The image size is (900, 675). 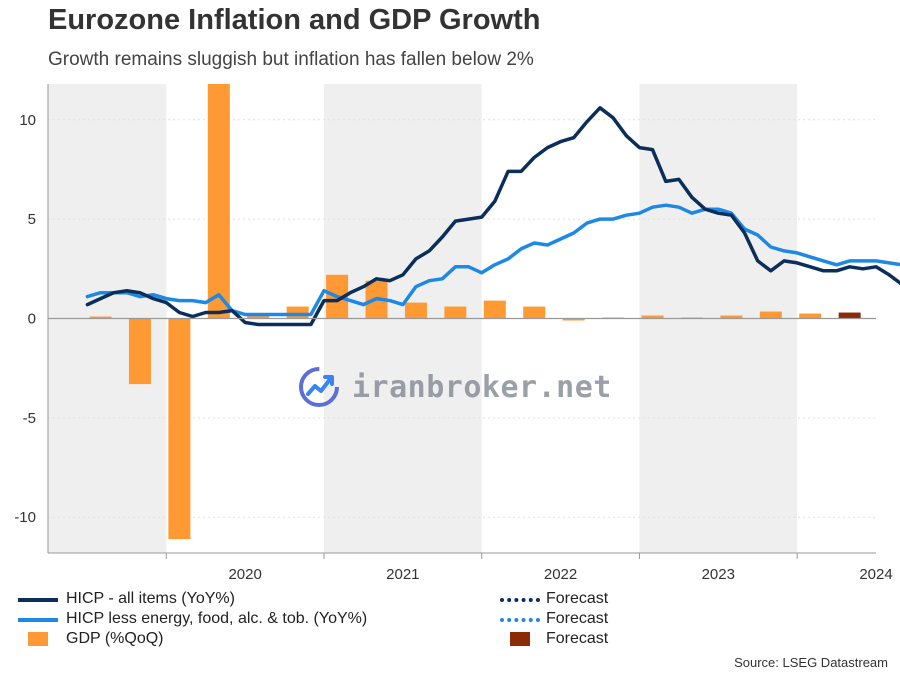 What do you see at coordinates (875, 574) in the screenshot?
I see `x-tick-label: 2024` at bounding box center [875, 574].